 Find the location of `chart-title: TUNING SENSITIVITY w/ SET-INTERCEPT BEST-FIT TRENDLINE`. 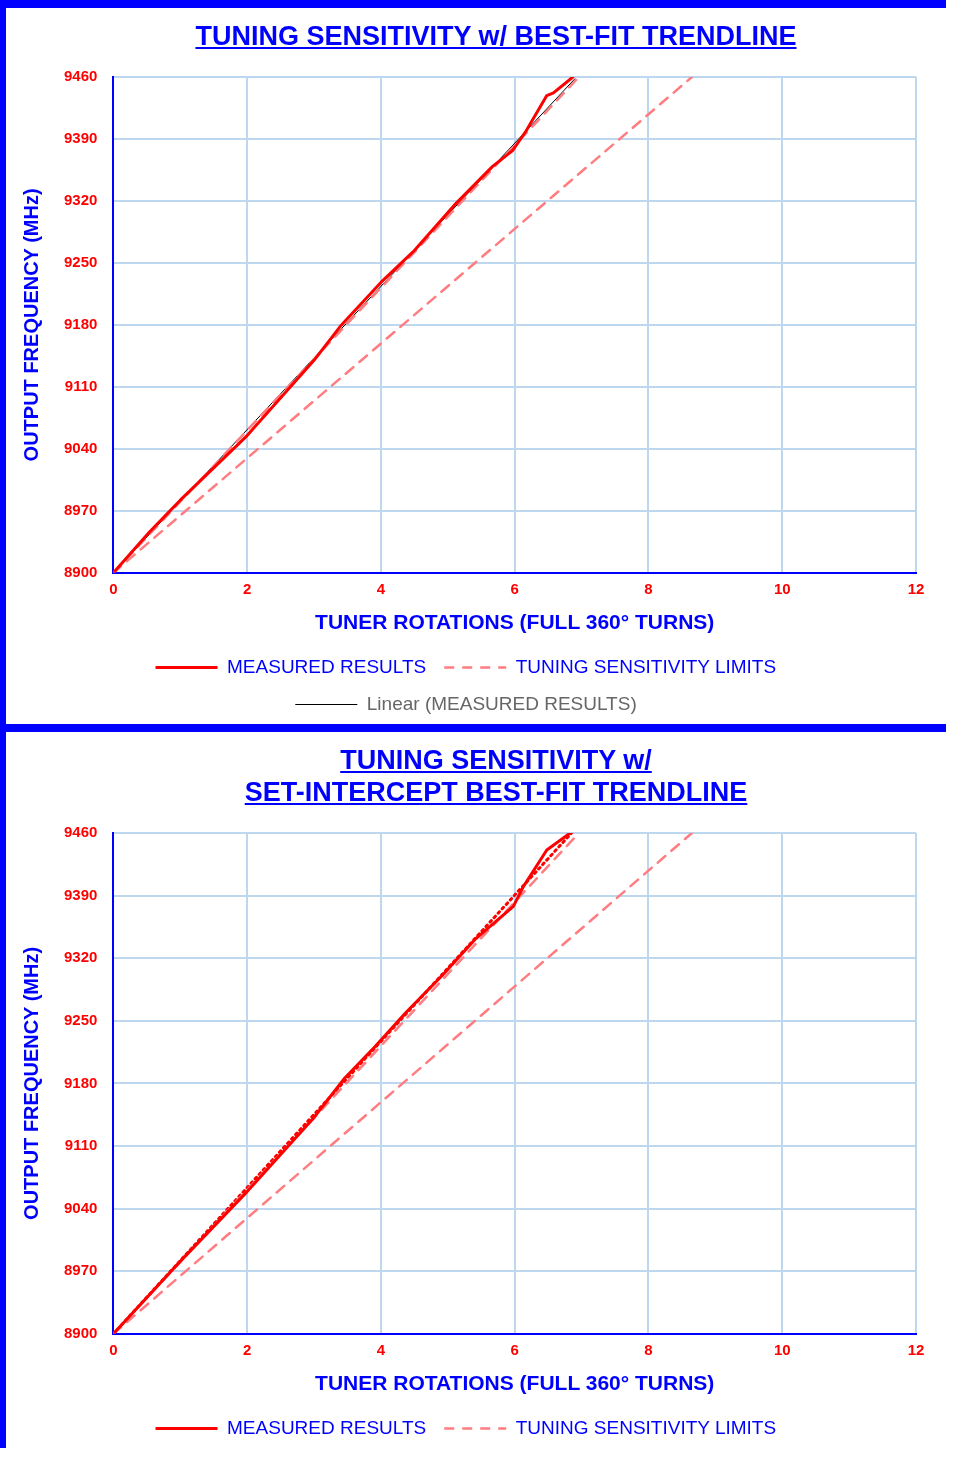

chart-title: TUNING SENSITIVITY w/ SET-INTERCEPT BEST-FIT TRENDLINE is located at coordinates (496, 776).